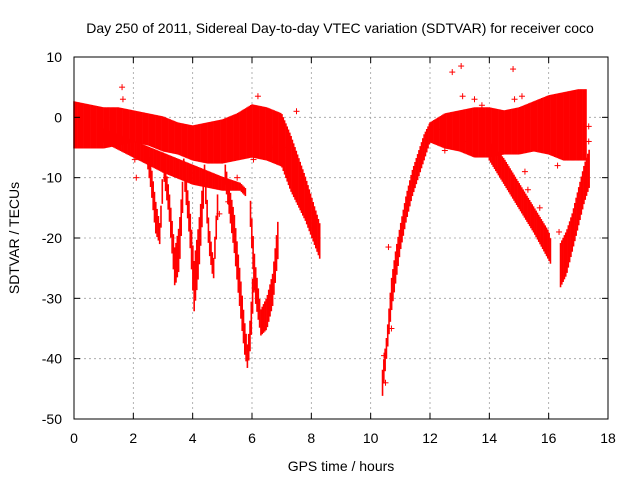  I want to click on x-tick-label: 16, so click(549, 438).